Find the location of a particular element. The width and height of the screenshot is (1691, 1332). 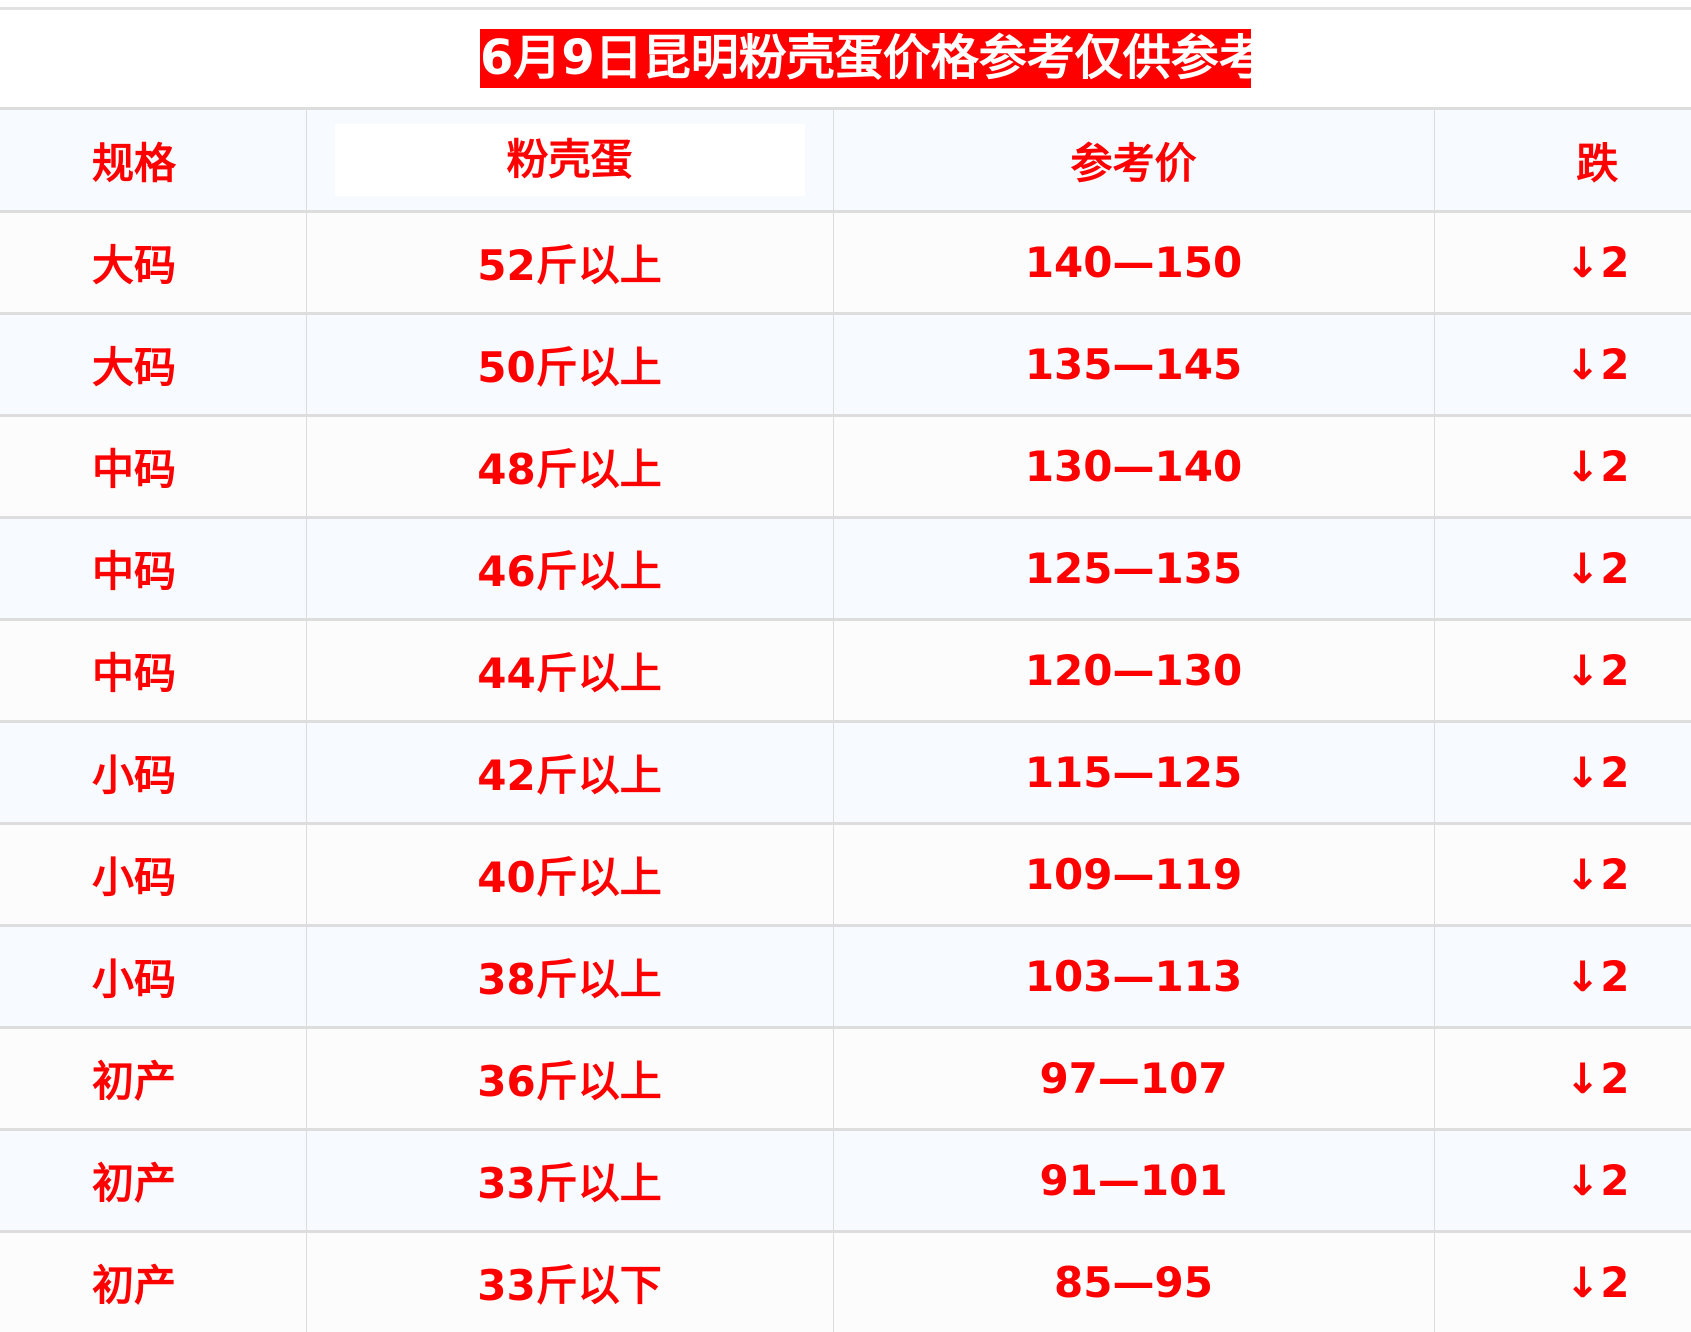

weight-cell: 36斤以上 is located at coordinates (569, 1079).